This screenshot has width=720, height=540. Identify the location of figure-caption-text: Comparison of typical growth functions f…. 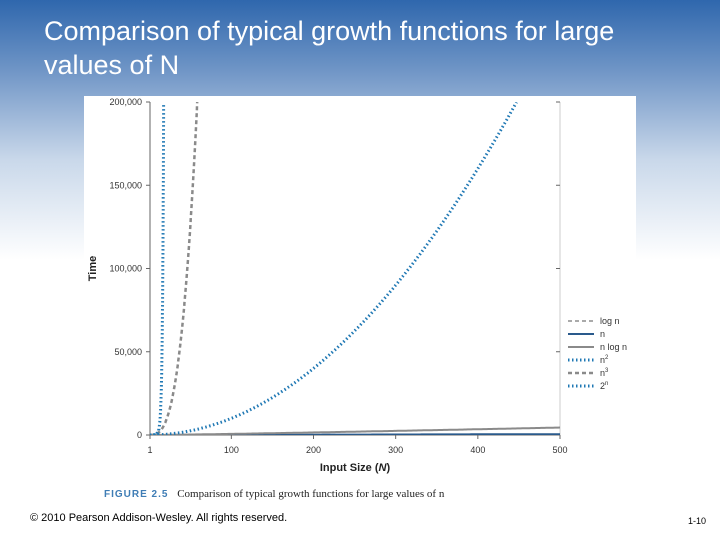
(311, 494).